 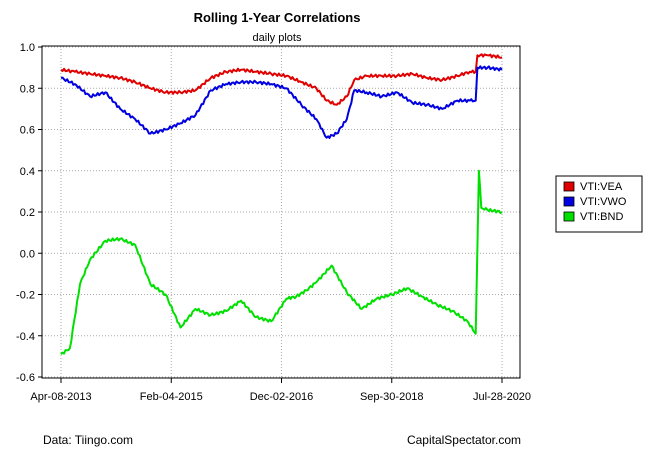 I want to click on y-tick-label: -0.2, so click(x=25, y=296).